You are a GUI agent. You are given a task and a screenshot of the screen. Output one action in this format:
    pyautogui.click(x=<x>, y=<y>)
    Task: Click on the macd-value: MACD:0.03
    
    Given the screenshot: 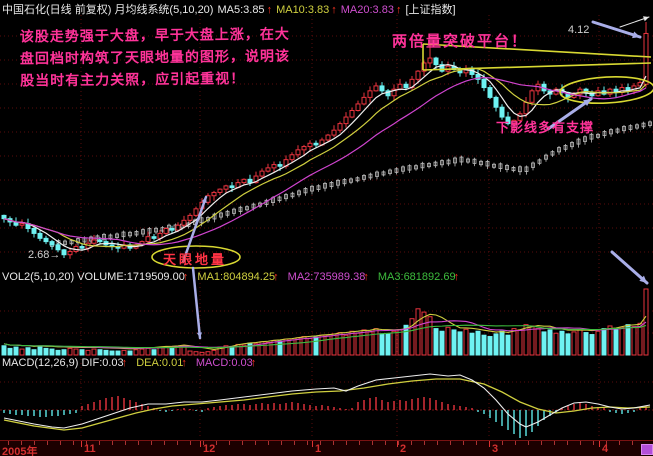 What is the action you would take?
    pyautogui.click(x=224, y=363)
    